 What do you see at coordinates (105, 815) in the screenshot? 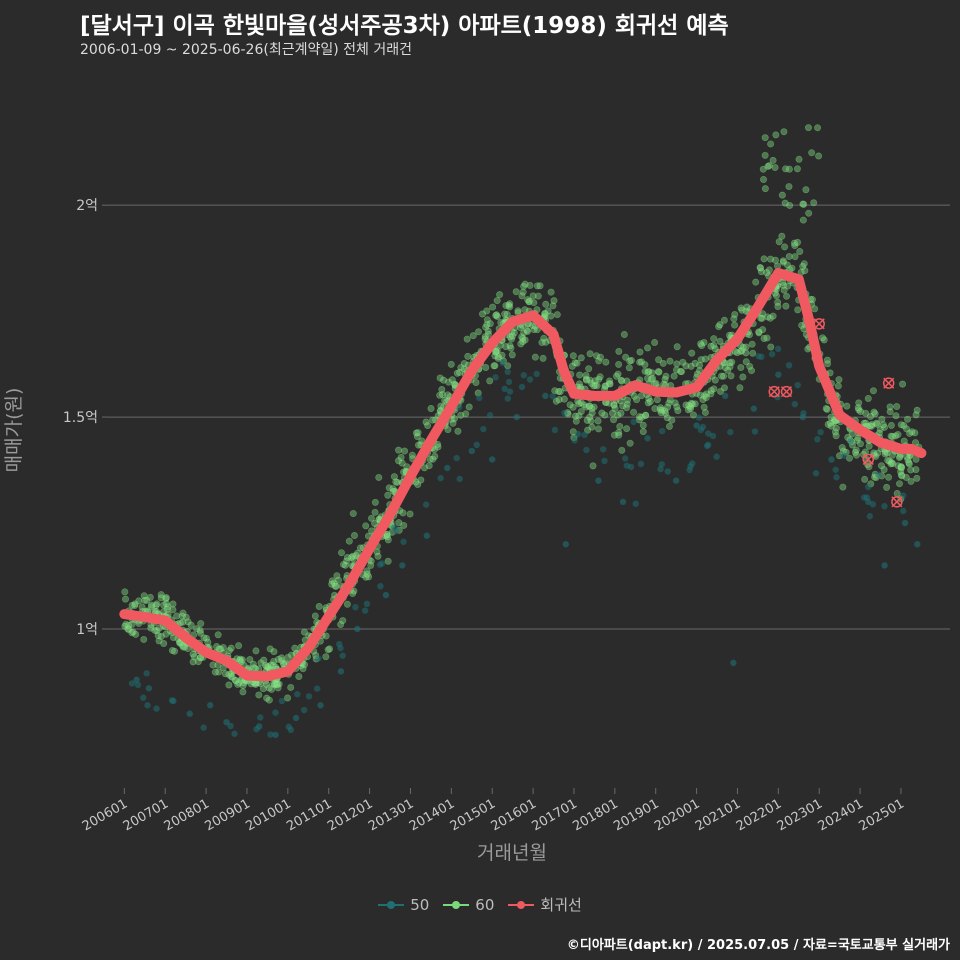
I see `x-tick-label: 200601` at bounding box center [105, 815].